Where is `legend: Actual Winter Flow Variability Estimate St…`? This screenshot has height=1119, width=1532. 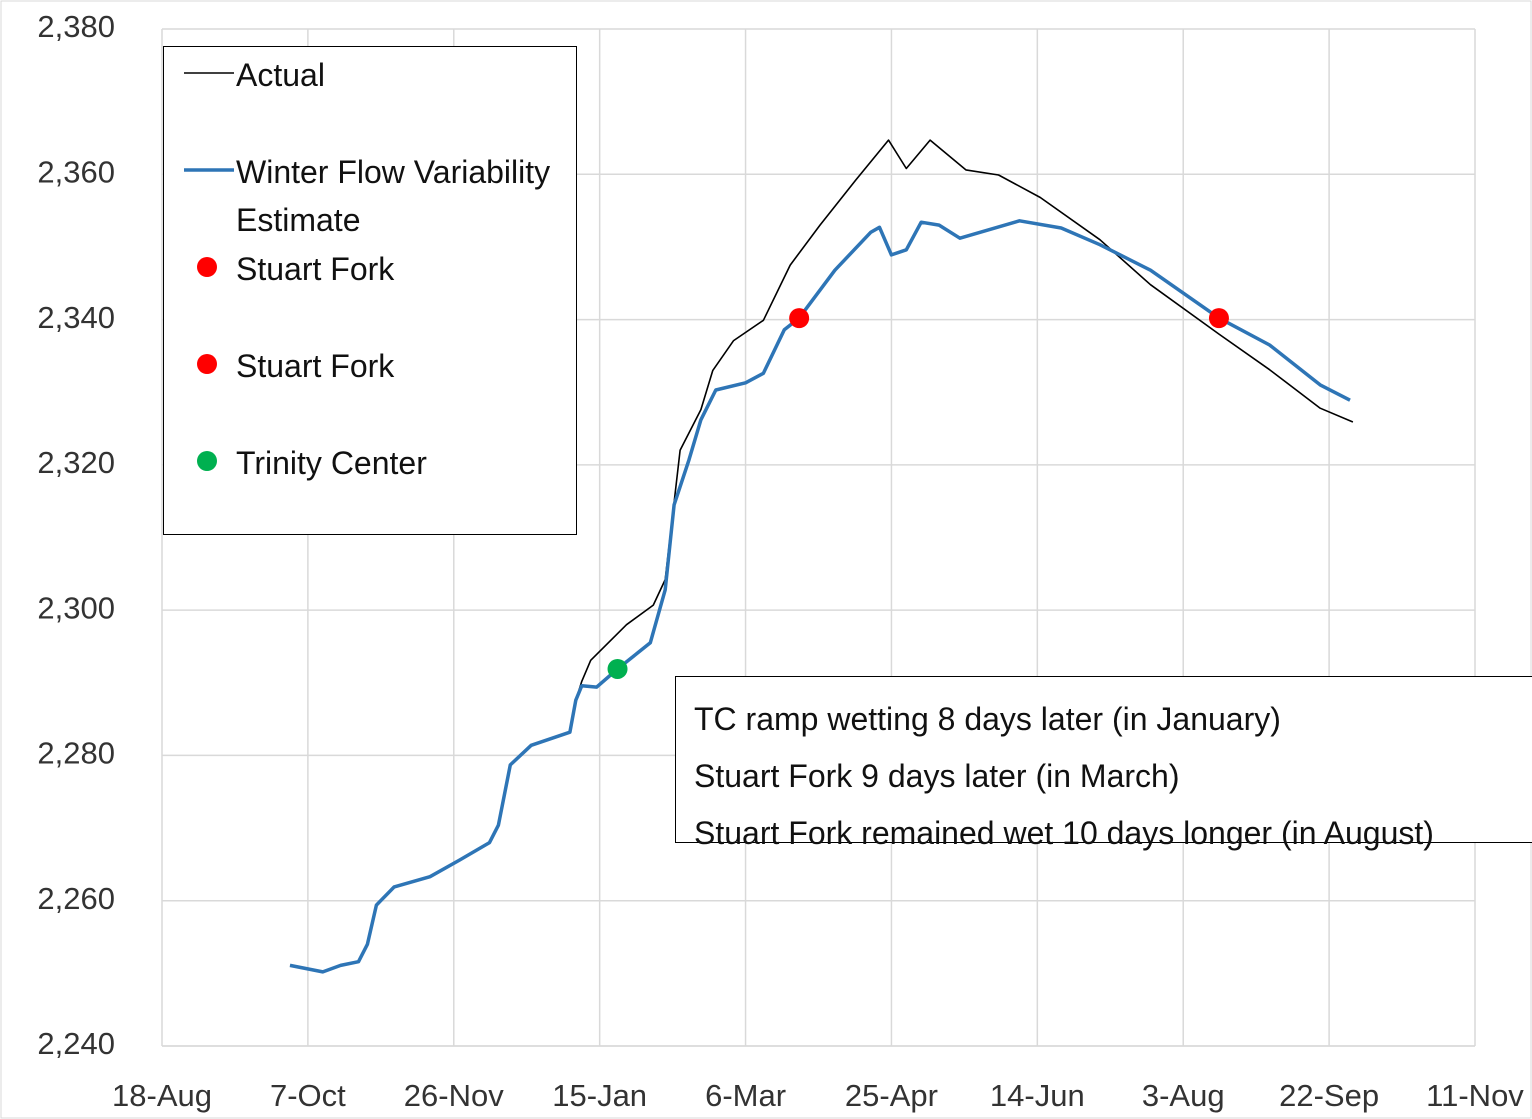 legend: Actual Winter Flow Variability Estimate St… is located at coordinates (370, 290).